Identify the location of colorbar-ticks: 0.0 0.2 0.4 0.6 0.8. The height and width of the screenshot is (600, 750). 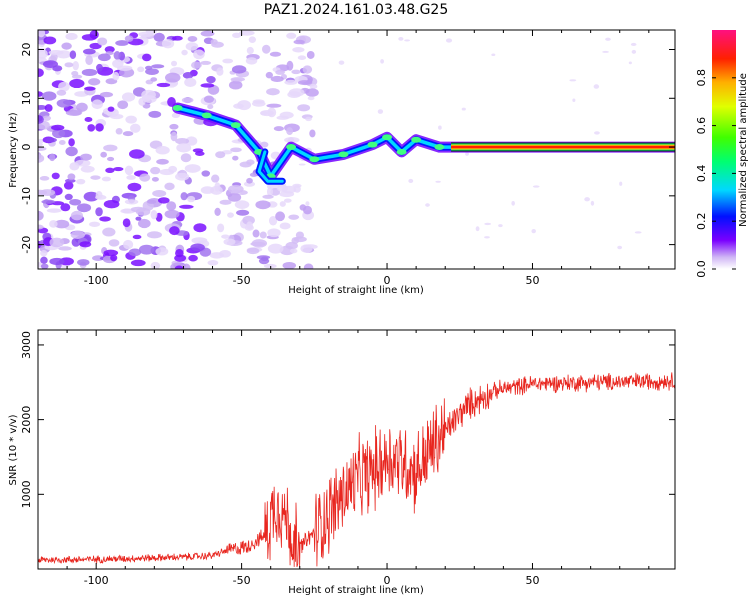
(715, 173).